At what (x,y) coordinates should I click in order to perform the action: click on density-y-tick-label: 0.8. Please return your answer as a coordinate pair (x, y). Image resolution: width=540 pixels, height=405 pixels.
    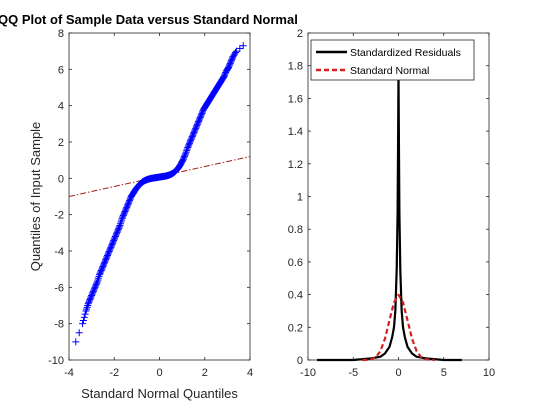
    Looking at the image, I should click on (295, 230).